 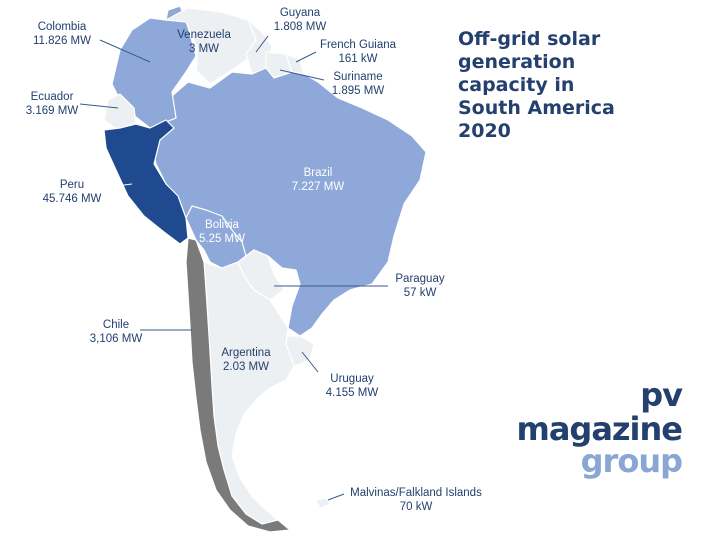 I want to click on svg-text: Argentina, so click(x=246, y=353).